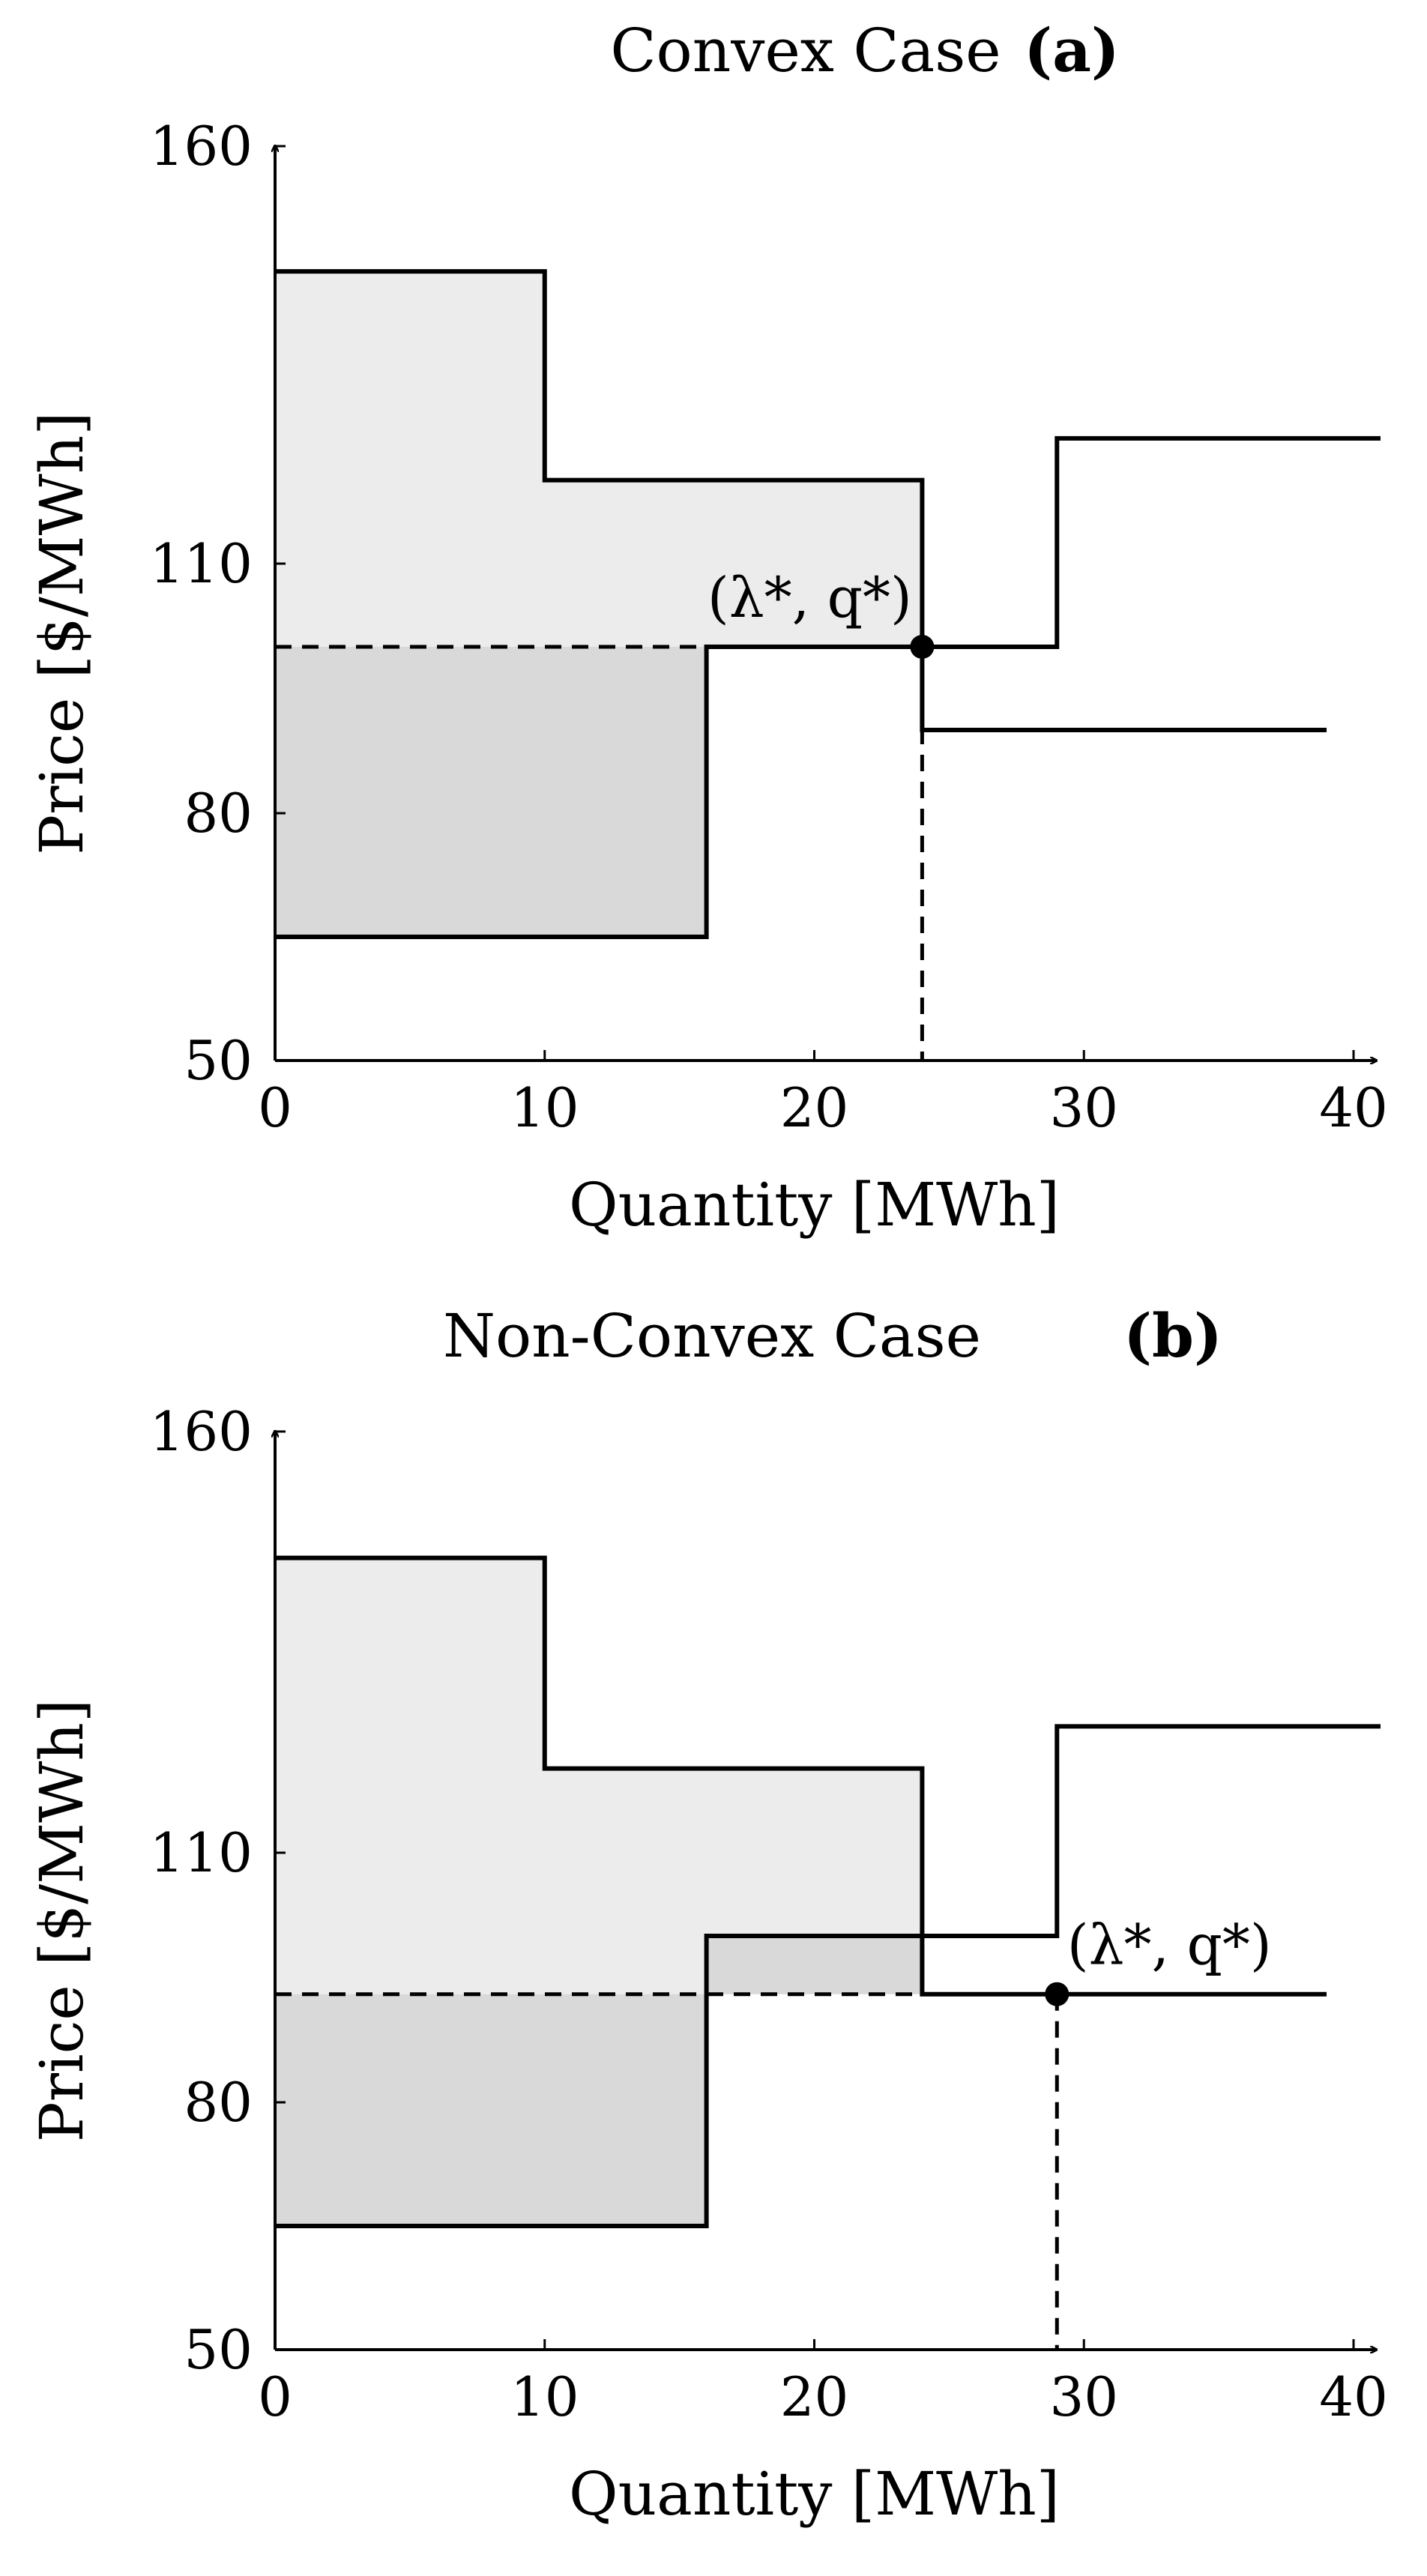 This screenshot has width=1427, height=2576. I want to click on chart-title: Convex Case, so click(805, 51).